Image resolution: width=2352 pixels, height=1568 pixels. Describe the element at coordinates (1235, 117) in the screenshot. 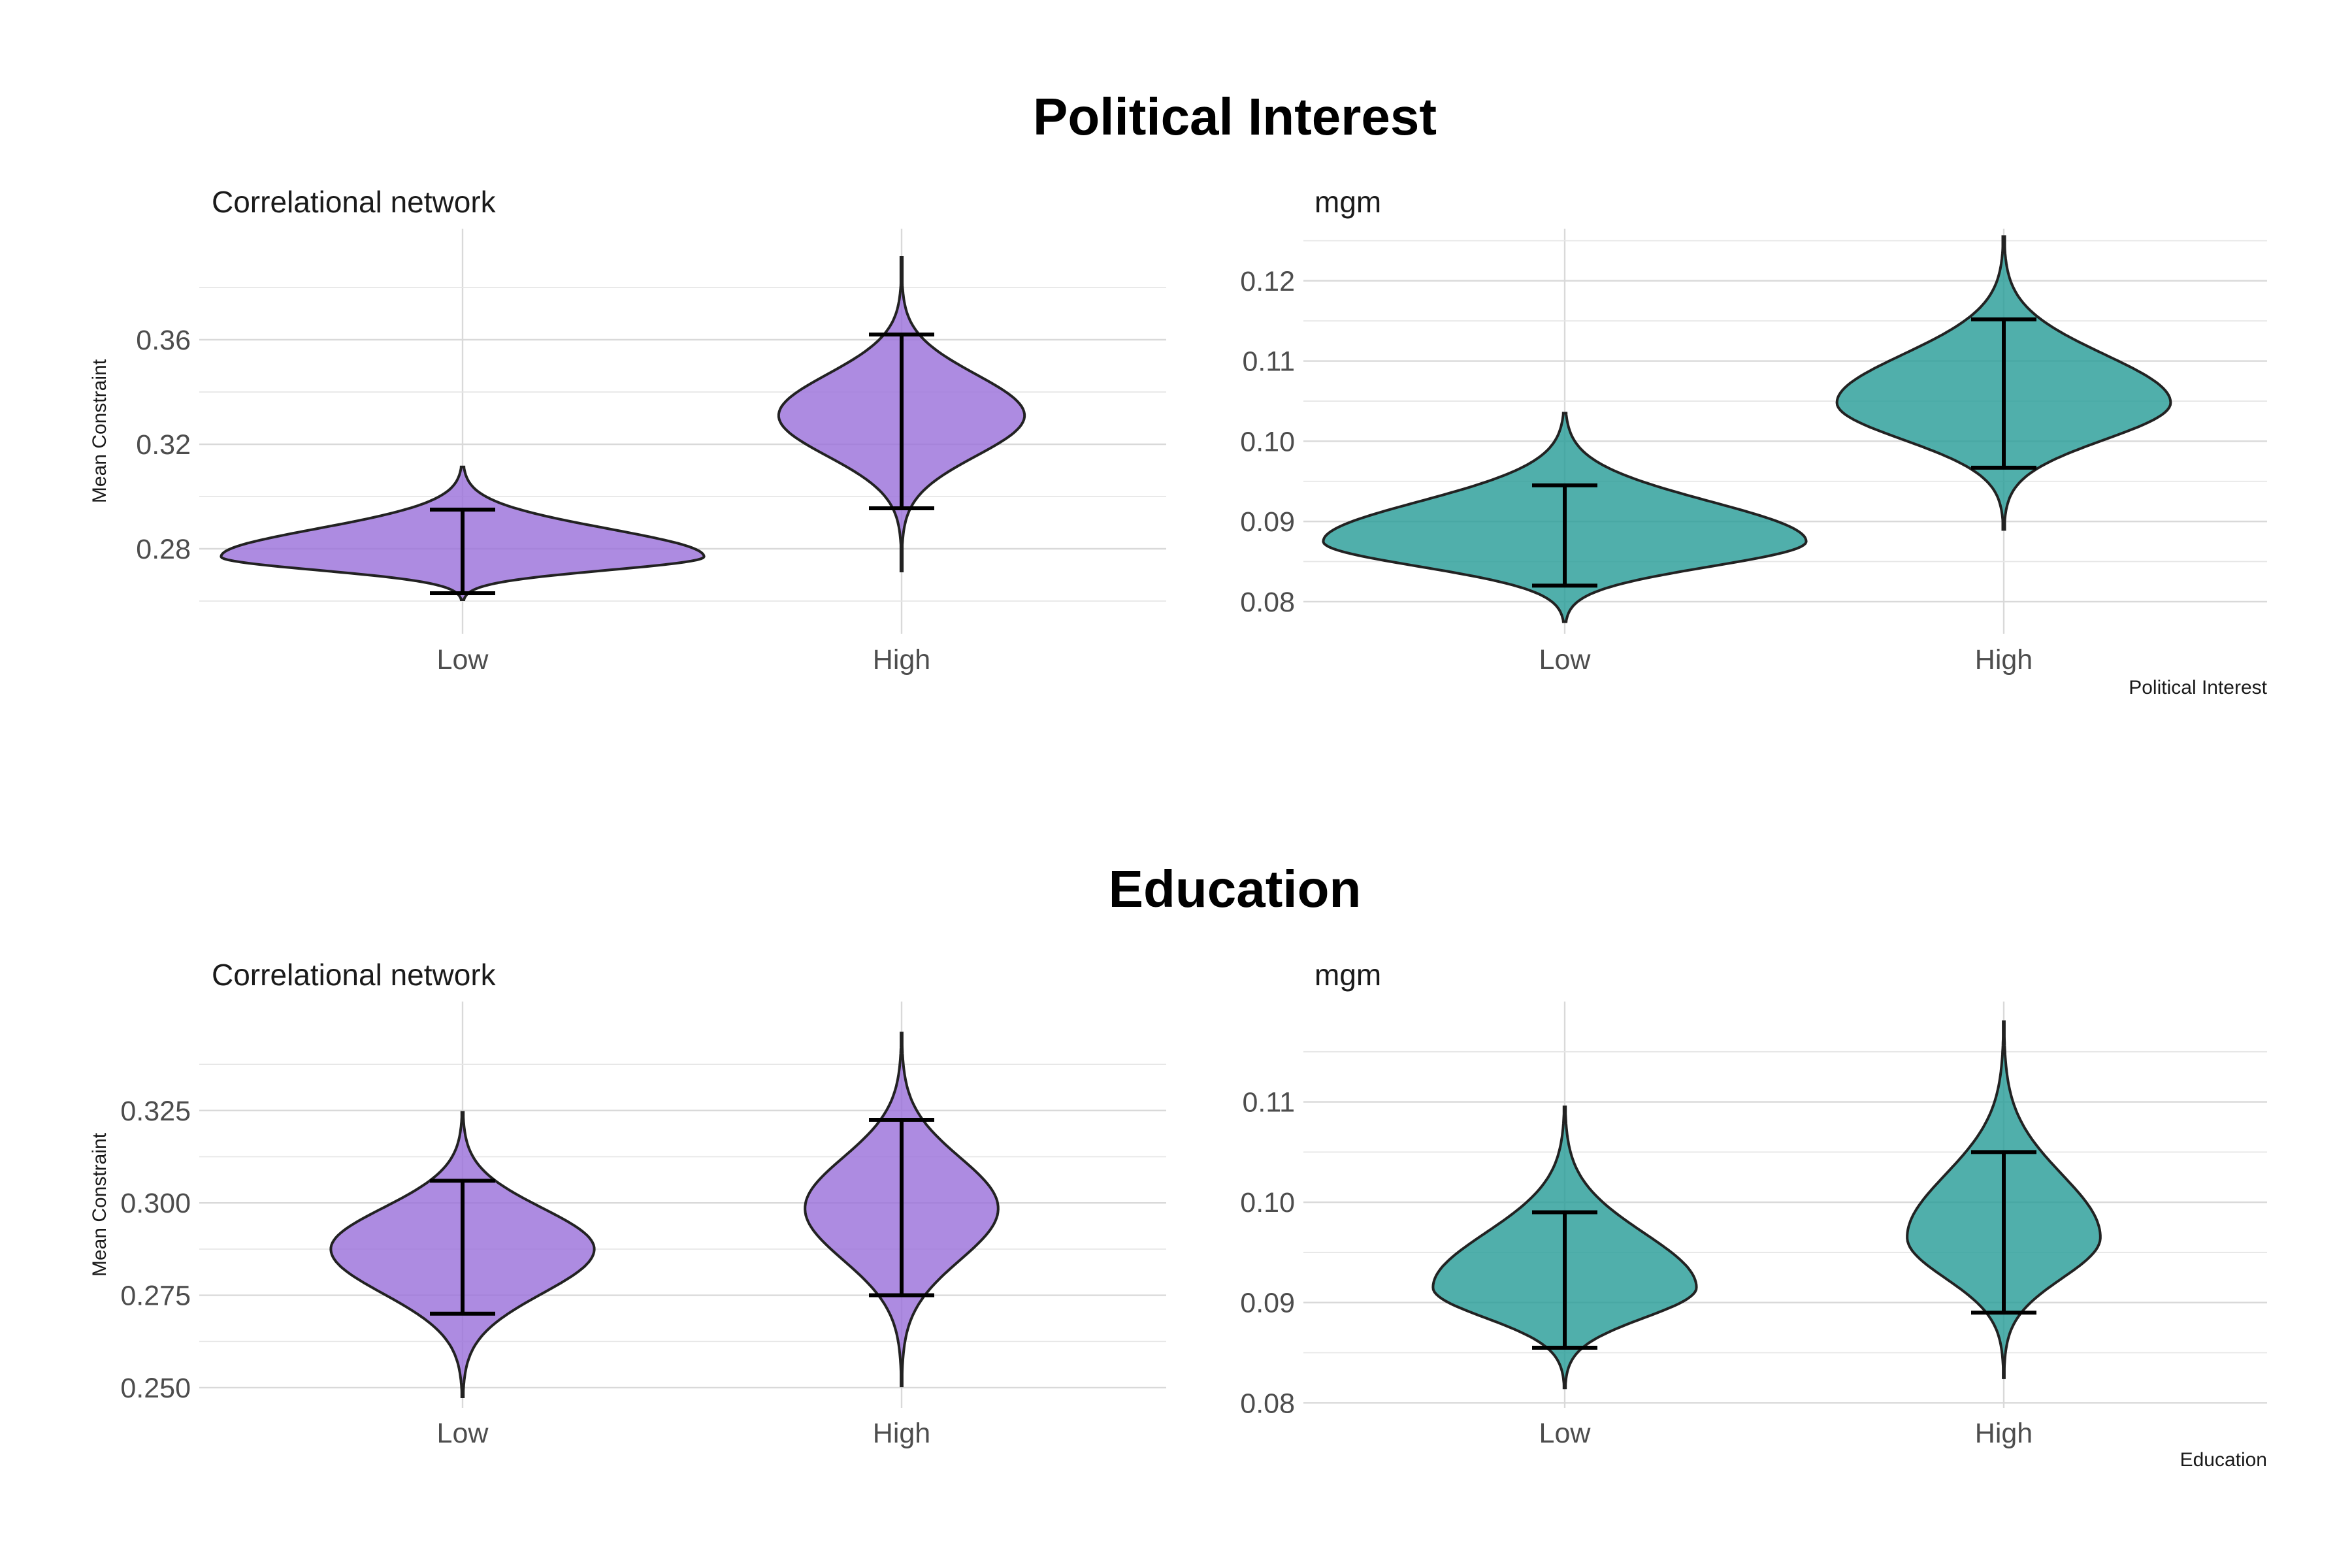

I see `row-title-political-interest: Political Interest` at that location.